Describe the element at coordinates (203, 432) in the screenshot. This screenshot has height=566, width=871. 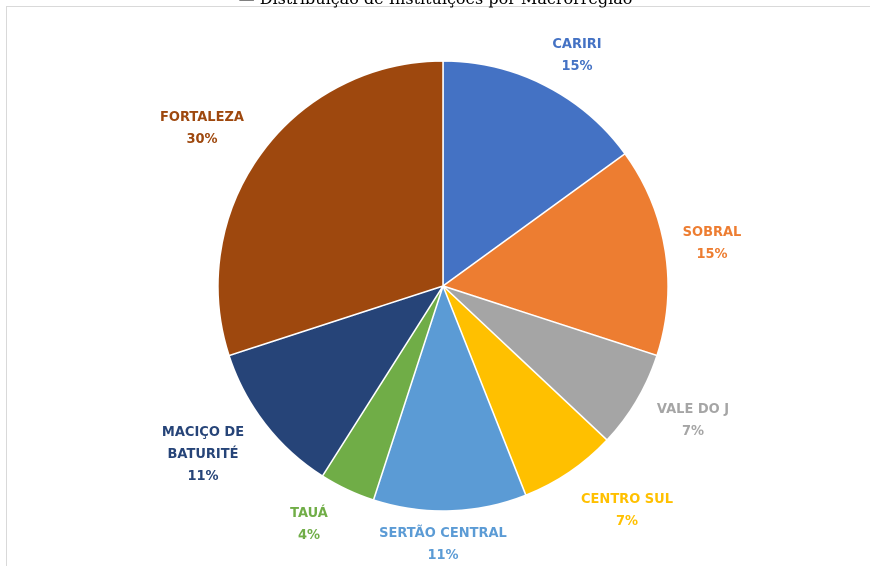
I see `slice-category-label: MACIÇO DE` at that location.